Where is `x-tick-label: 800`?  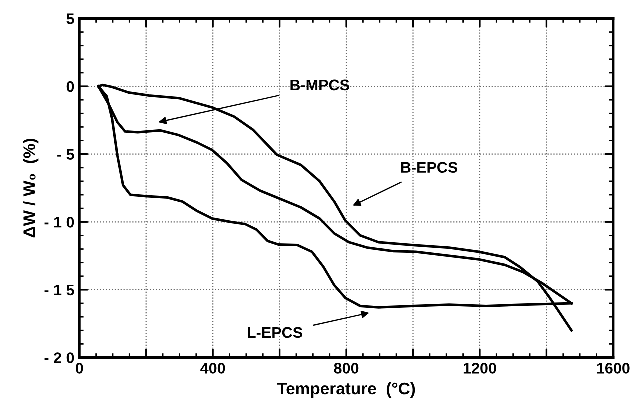 x-tick-label: 800 is located at coordinates (346, 368).